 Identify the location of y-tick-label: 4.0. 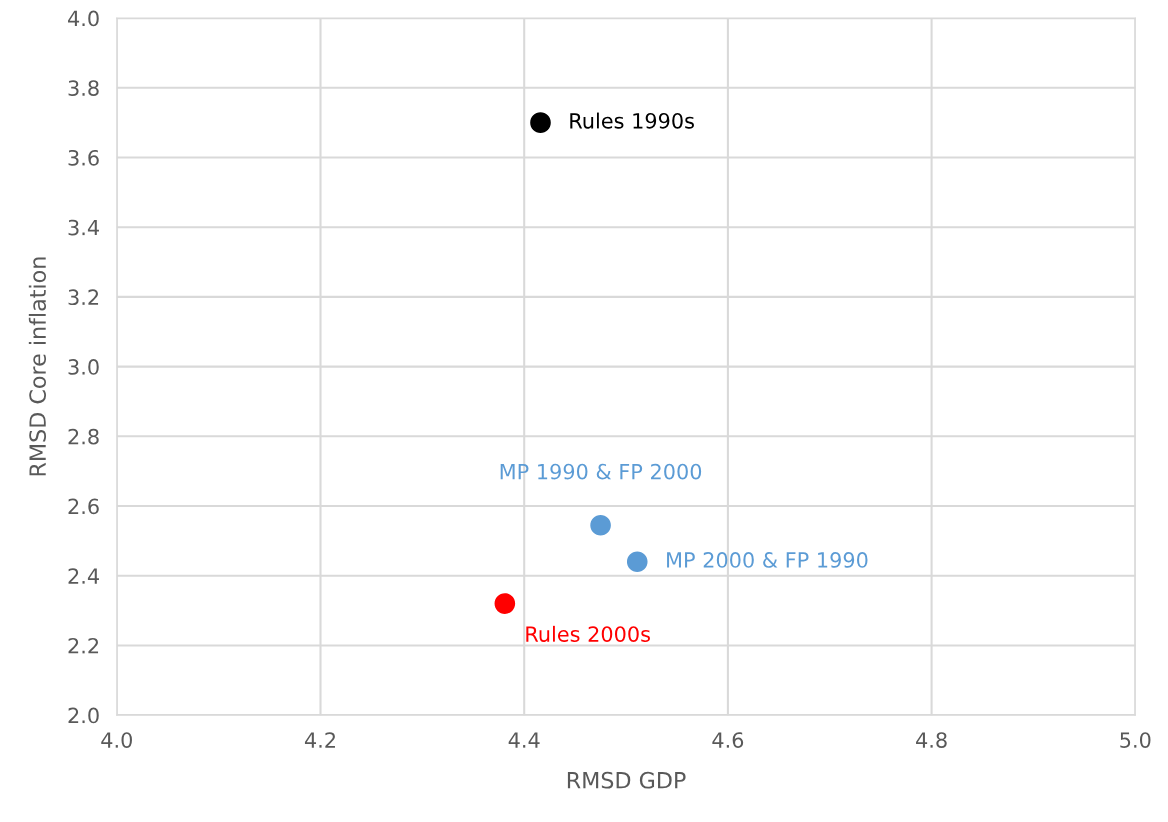
(83, 18).